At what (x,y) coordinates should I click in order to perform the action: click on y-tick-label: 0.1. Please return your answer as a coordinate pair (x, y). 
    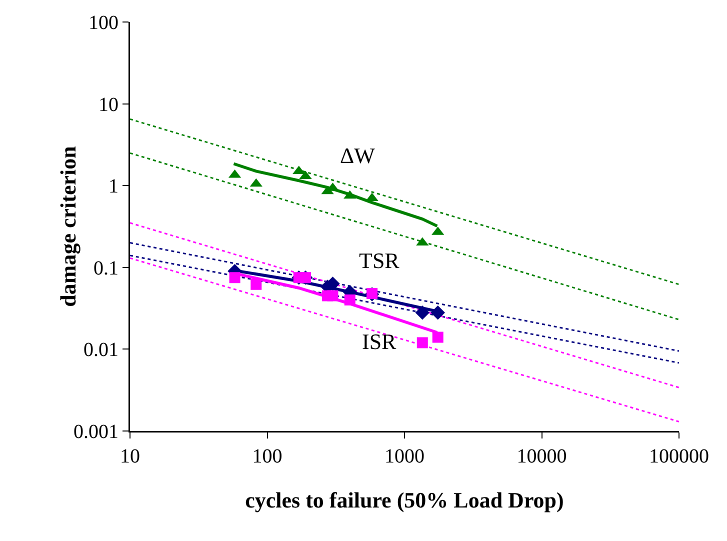
    Looking at the image, I should click on (106, 268).